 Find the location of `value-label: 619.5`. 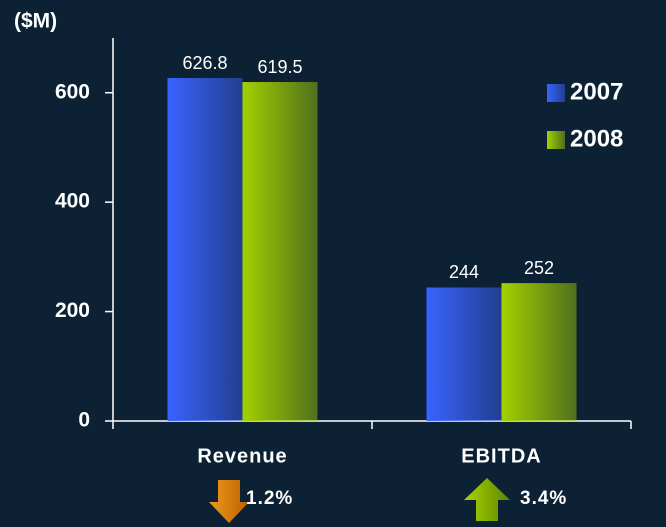

value-label: 619.5 is located at coordinates (279, 67).